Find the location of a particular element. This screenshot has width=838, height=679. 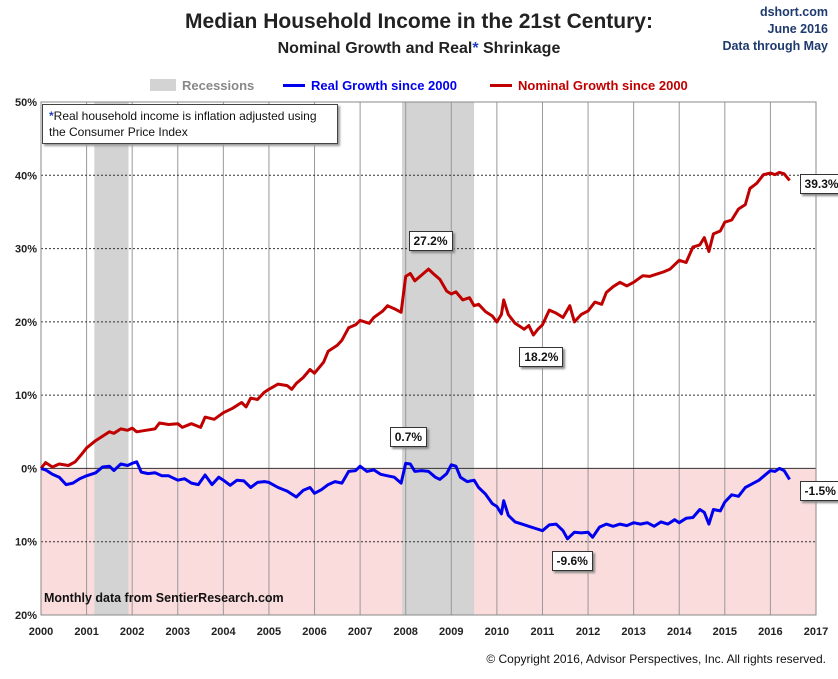

x-tick-label: 2003 is located at coordinates (178, 632).